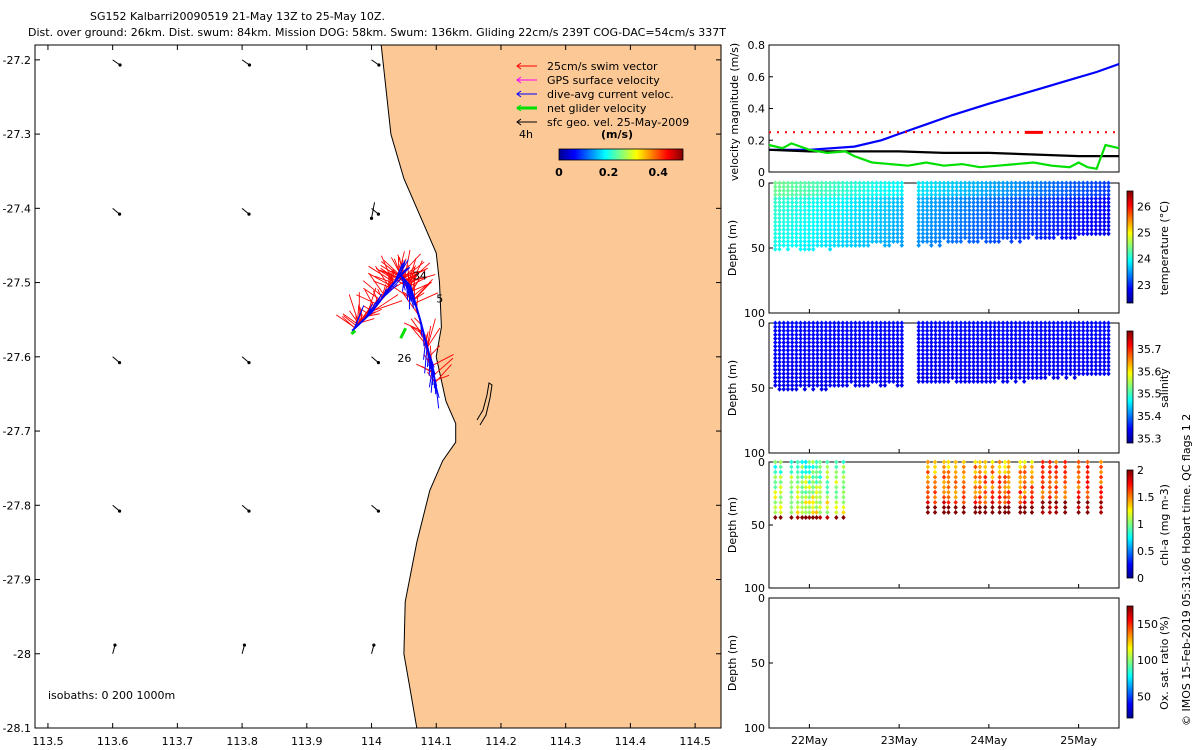 The height and width of the screenshot is (750, 1200). Describe the element at coordinates (1149, 349) in the screenshot. I see `depth-colorbar-tick: 35.7` at that location.